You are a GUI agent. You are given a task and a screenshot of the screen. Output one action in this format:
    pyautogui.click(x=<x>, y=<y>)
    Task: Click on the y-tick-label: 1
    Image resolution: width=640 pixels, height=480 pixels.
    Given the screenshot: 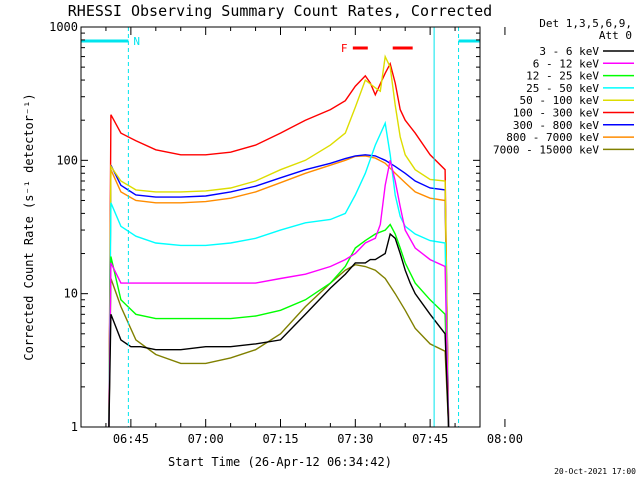 What is the action you would take?
    pyautogui.click(x=74, y=427)
    